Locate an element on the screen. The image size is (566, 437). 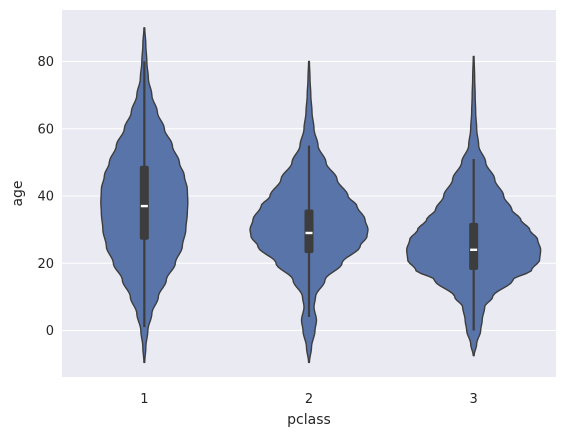
y-tick-labels: 0 20 40 60 80 is located at coordinates (45, 197).